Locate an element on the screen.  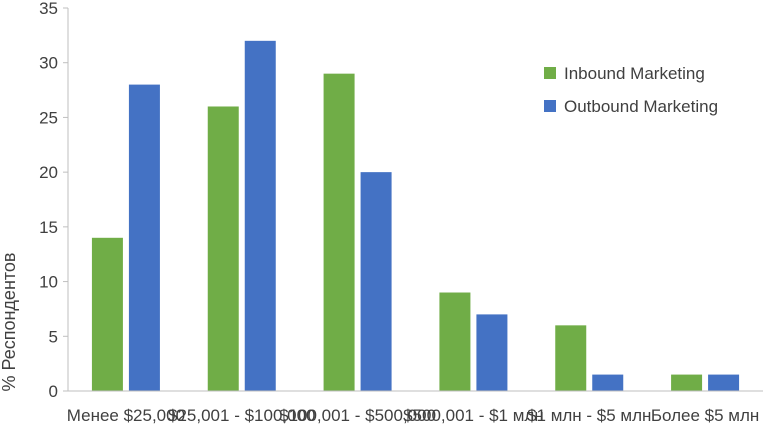
y-tick-label: 20 is located at coordinates (48, 172).